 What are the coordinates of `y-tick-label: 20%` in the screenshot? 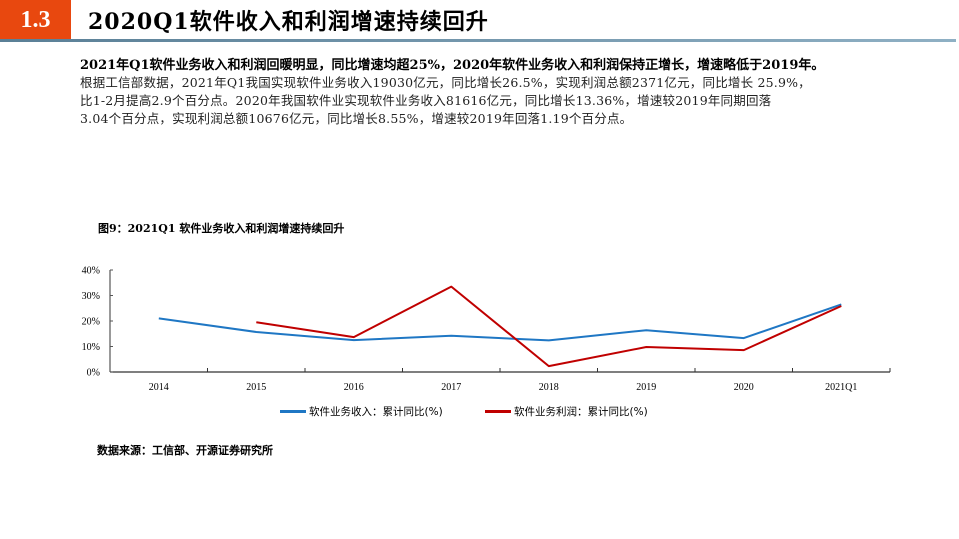 It's located at (91, 322).